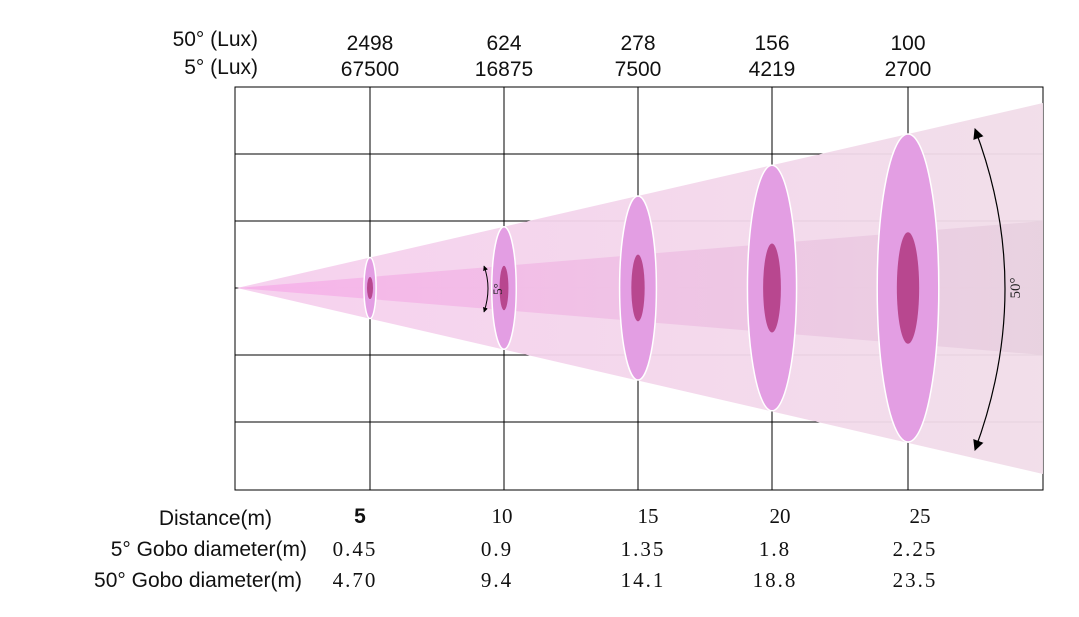  Describe the element at coordinates (1016, 288) in the screenshot. I see `wide-angle-label: 50°` at that location.